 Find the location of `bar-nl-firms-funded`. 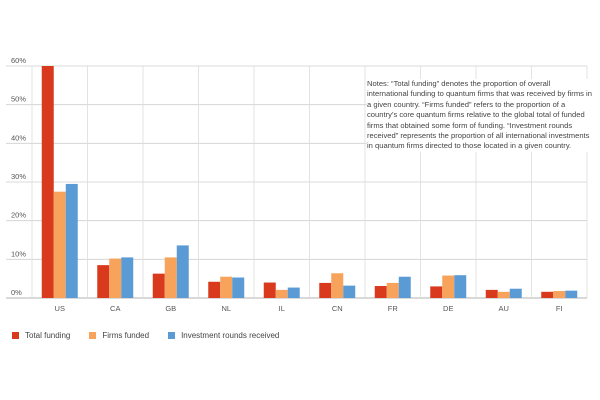

bar-nl-firms-funded is located at coordinates (226, 287).